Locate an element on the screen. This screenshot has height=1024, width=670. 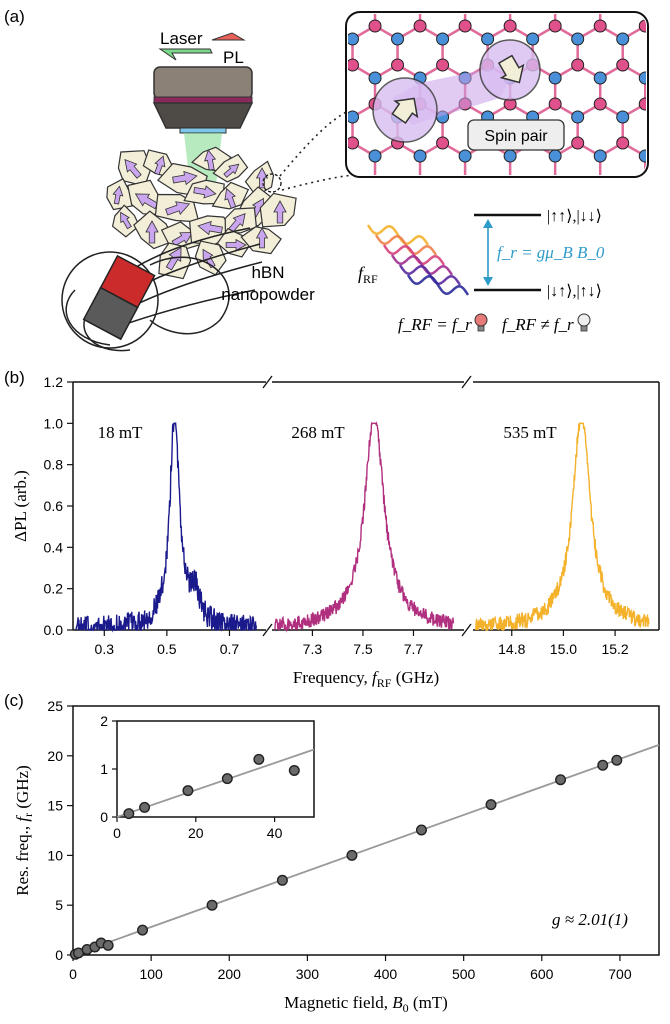
x-tick-label: 0.3 is located at coordinates (105, 649).